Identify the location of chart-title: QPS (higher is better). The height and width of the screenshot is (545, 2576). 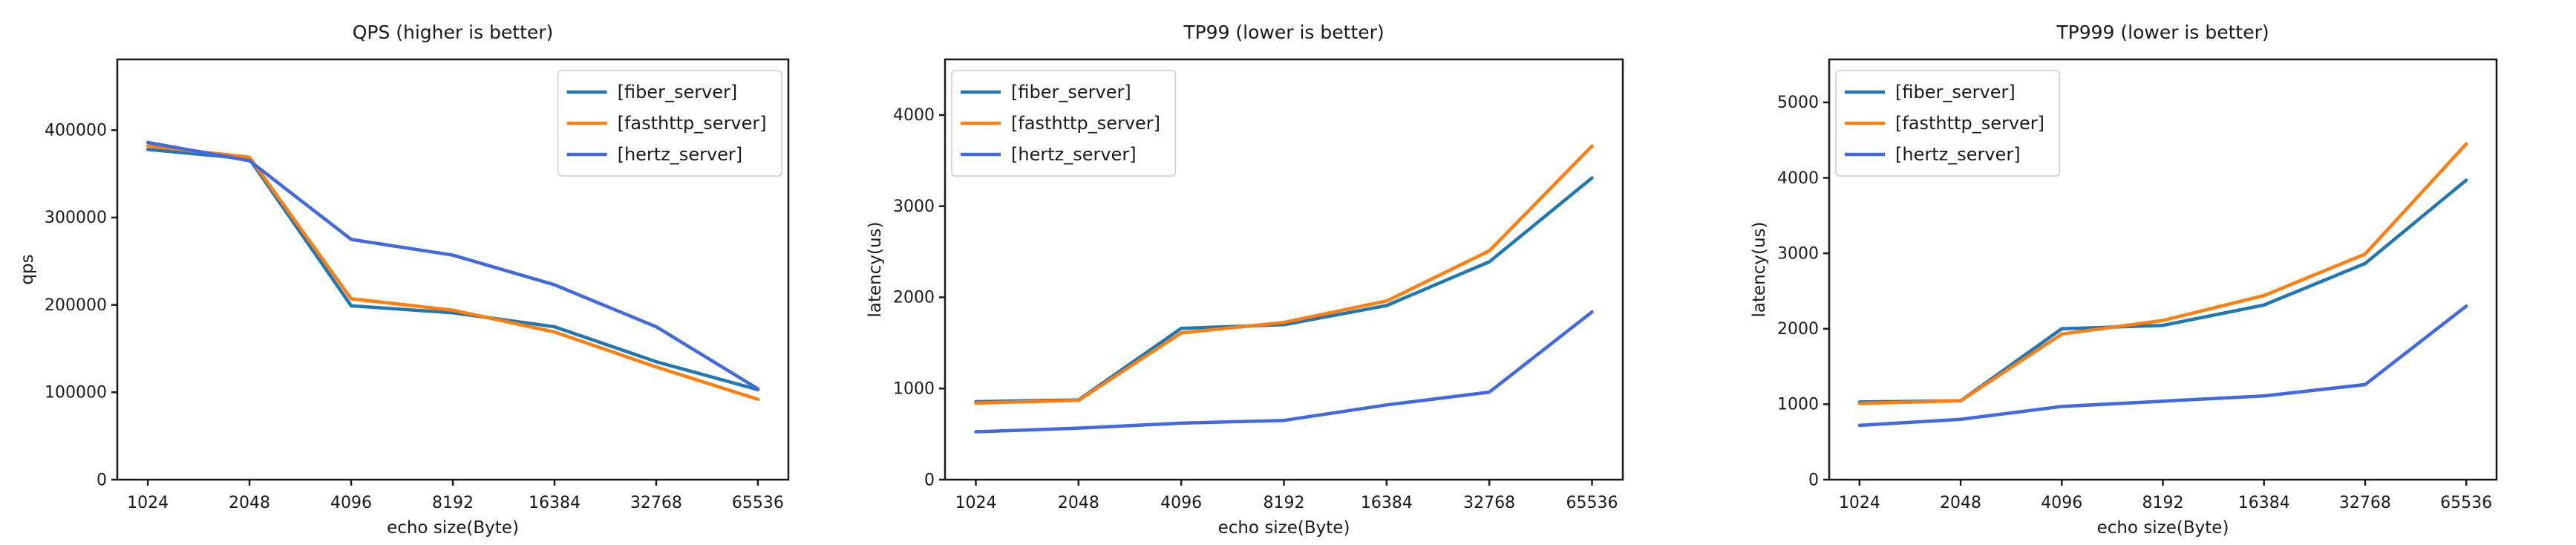
(453, 32).